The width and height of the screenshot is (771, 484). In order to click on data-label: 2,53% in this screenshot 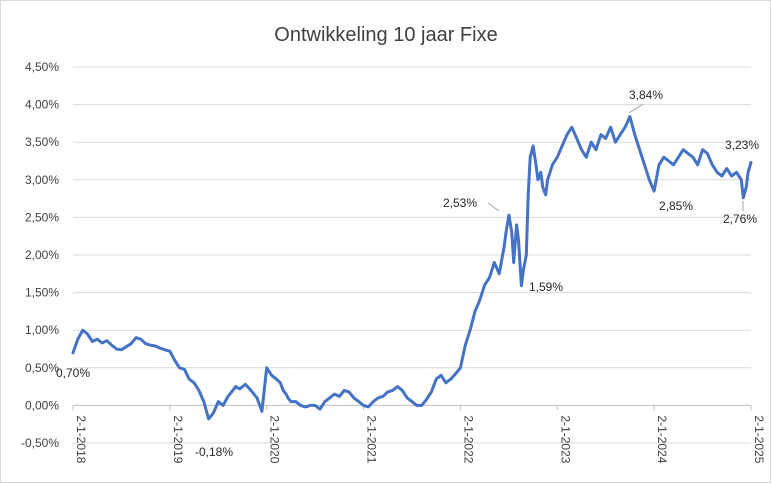, I will do `click(460, 203)`.